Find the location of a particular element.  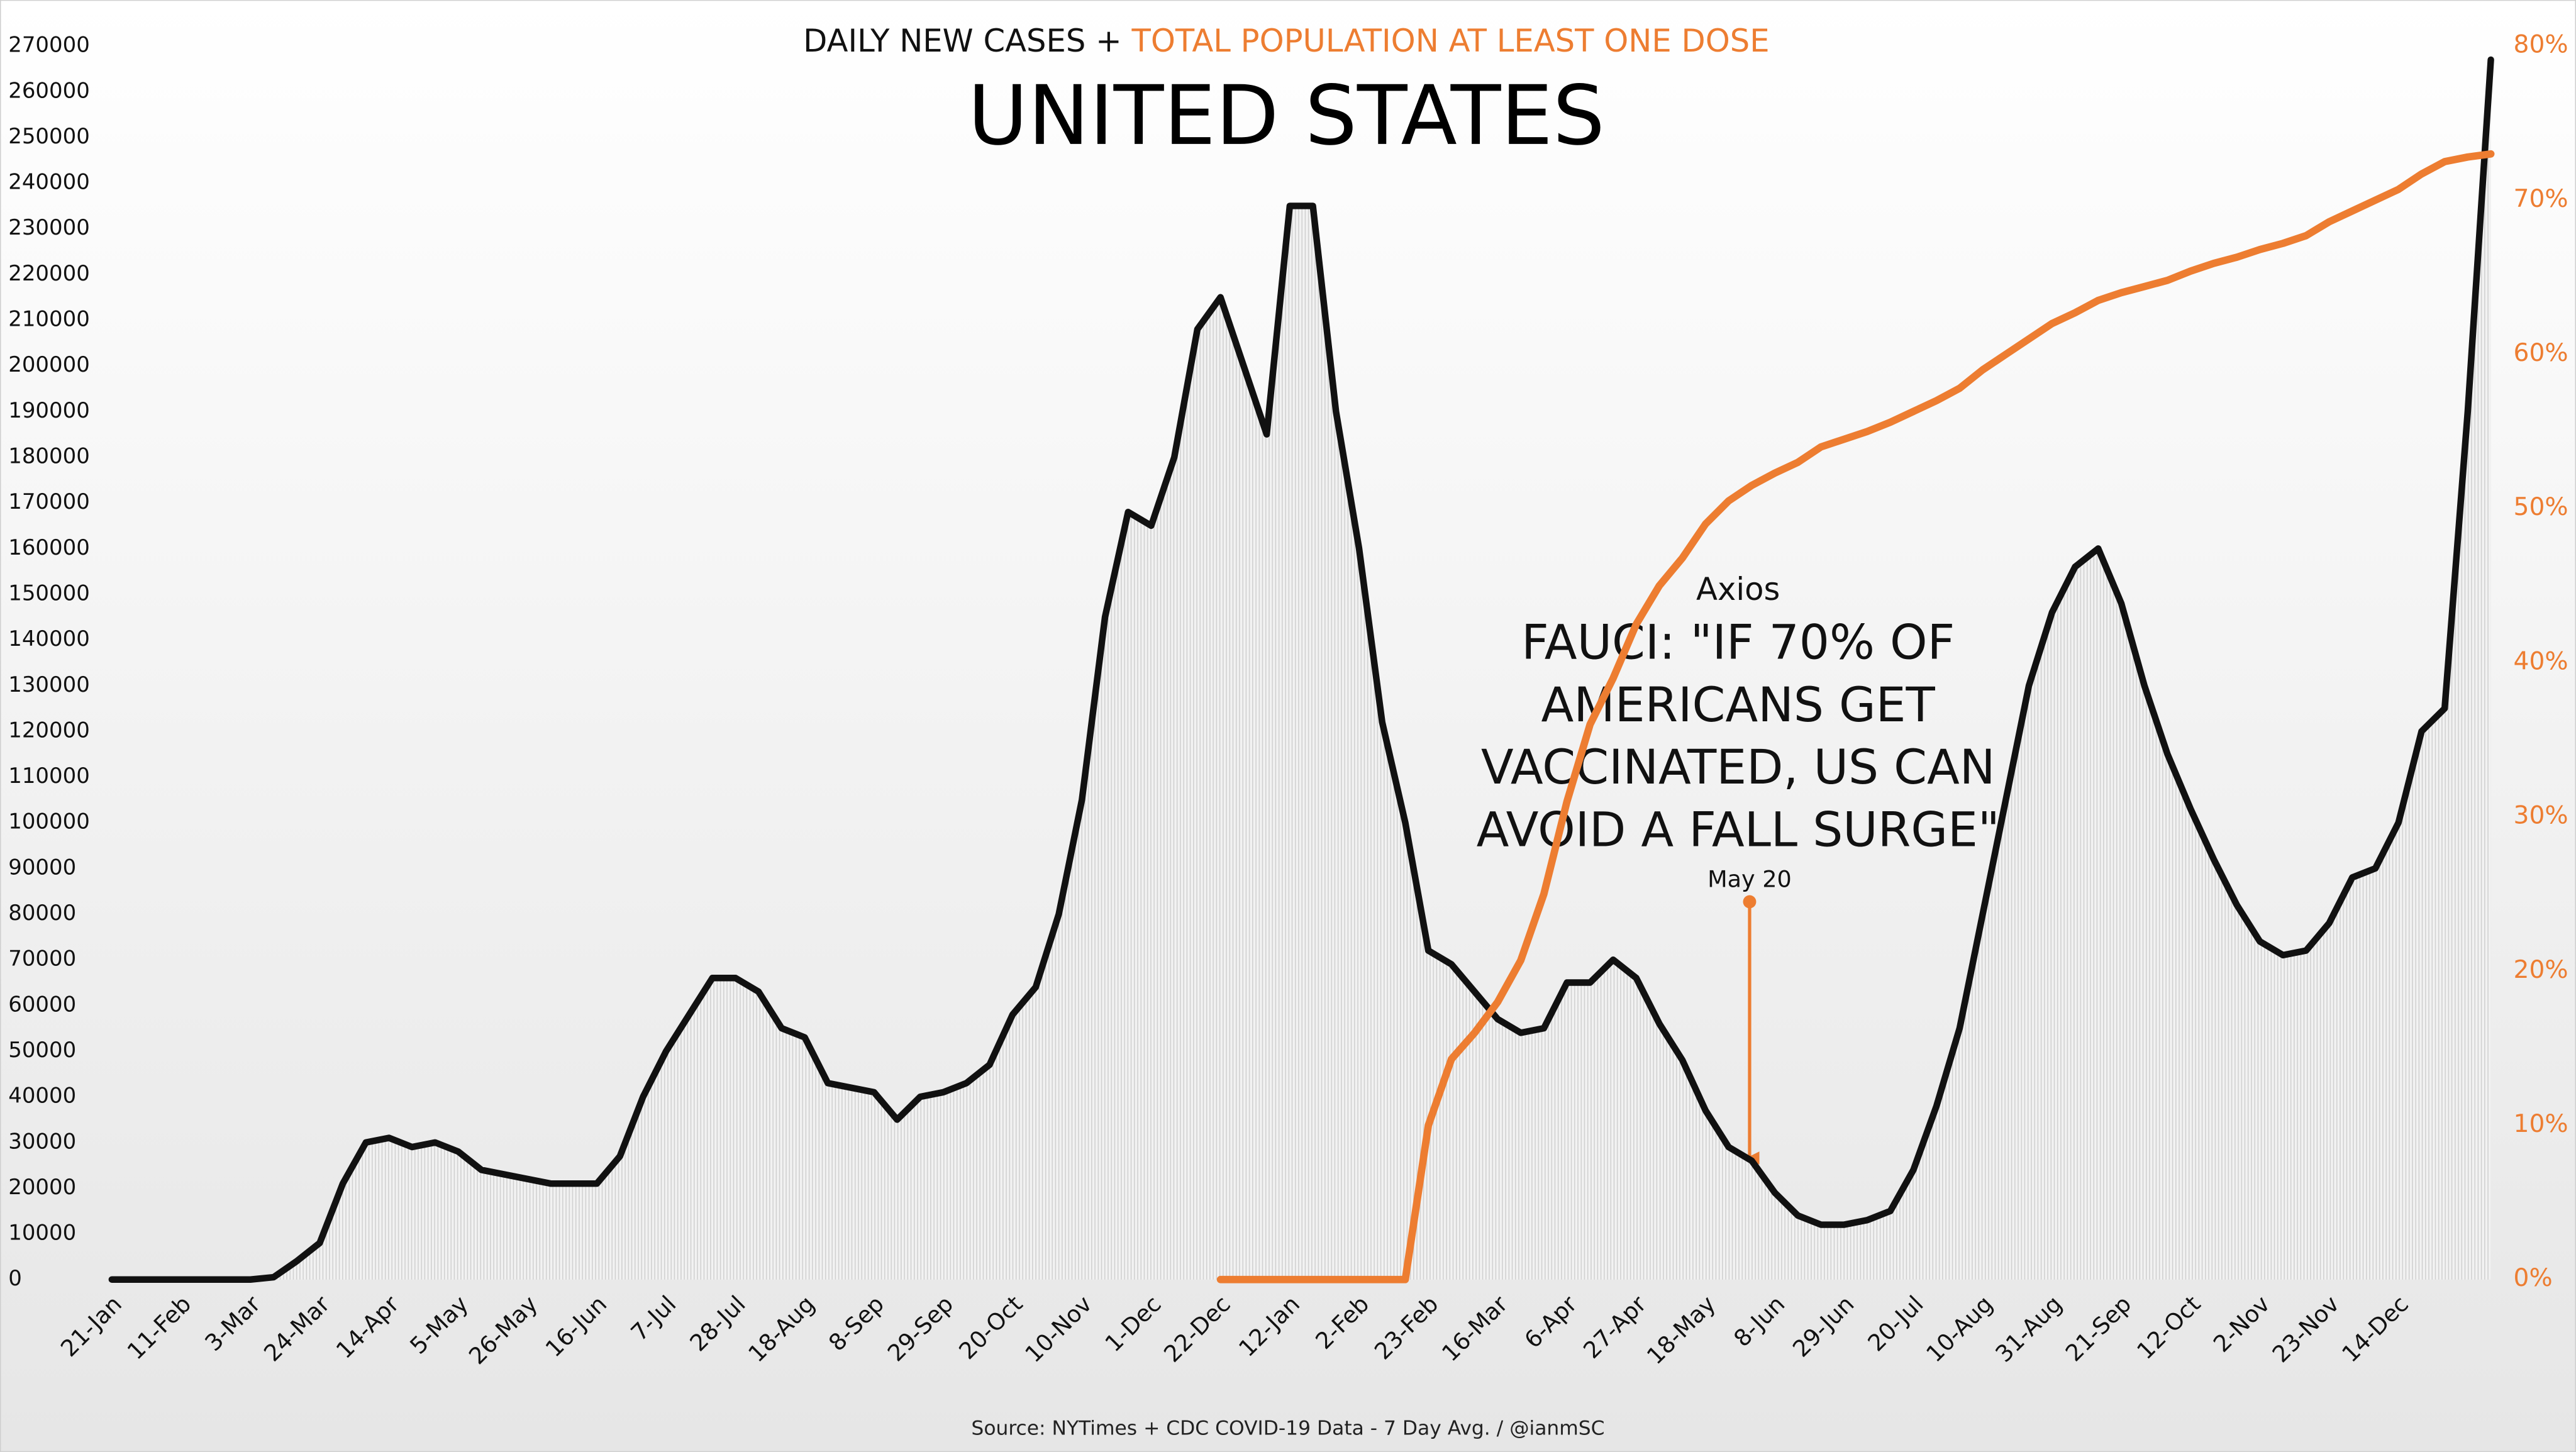

y-tick-label: 120000 is located at coordinates (49, 730).